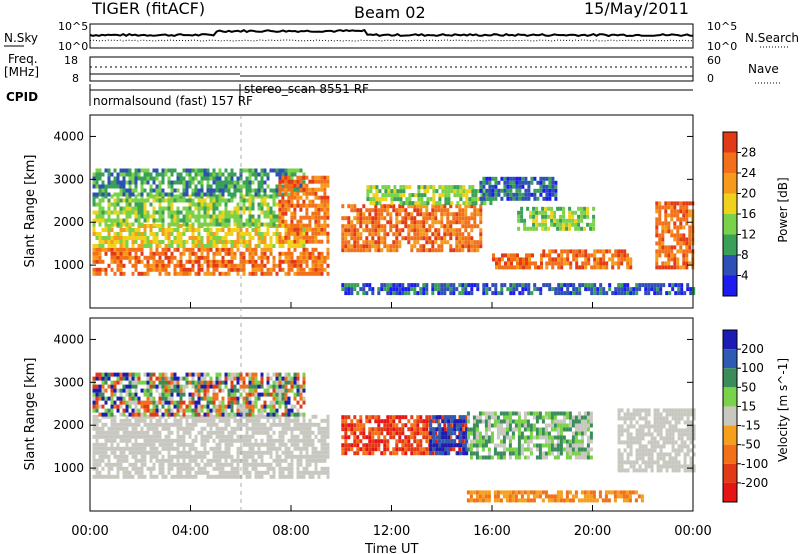 The width and height of the screenshot is (800, 554). I want to click on y-tick-label: 4000, so click(68, 136).